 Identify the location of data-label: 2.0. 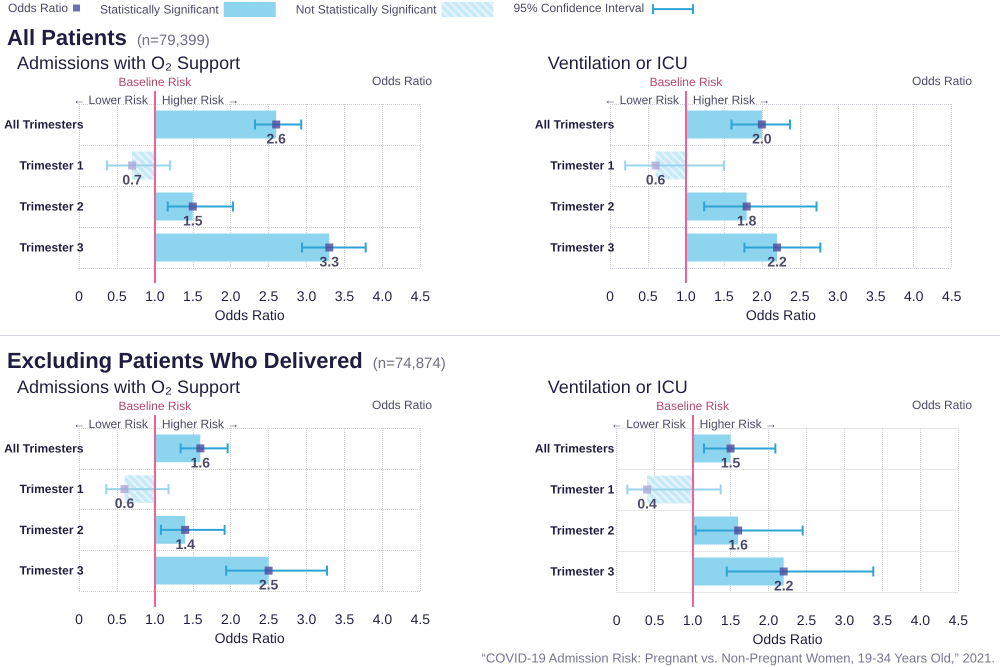
(762, 138).